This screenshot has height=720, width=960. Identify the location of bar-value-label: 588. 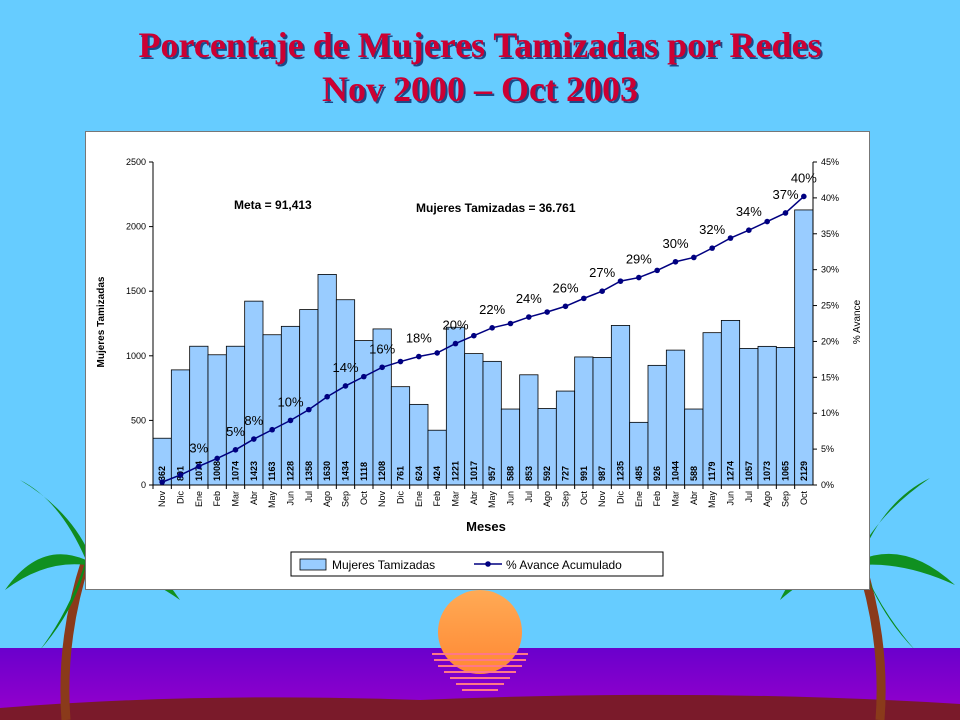
(511, 473).